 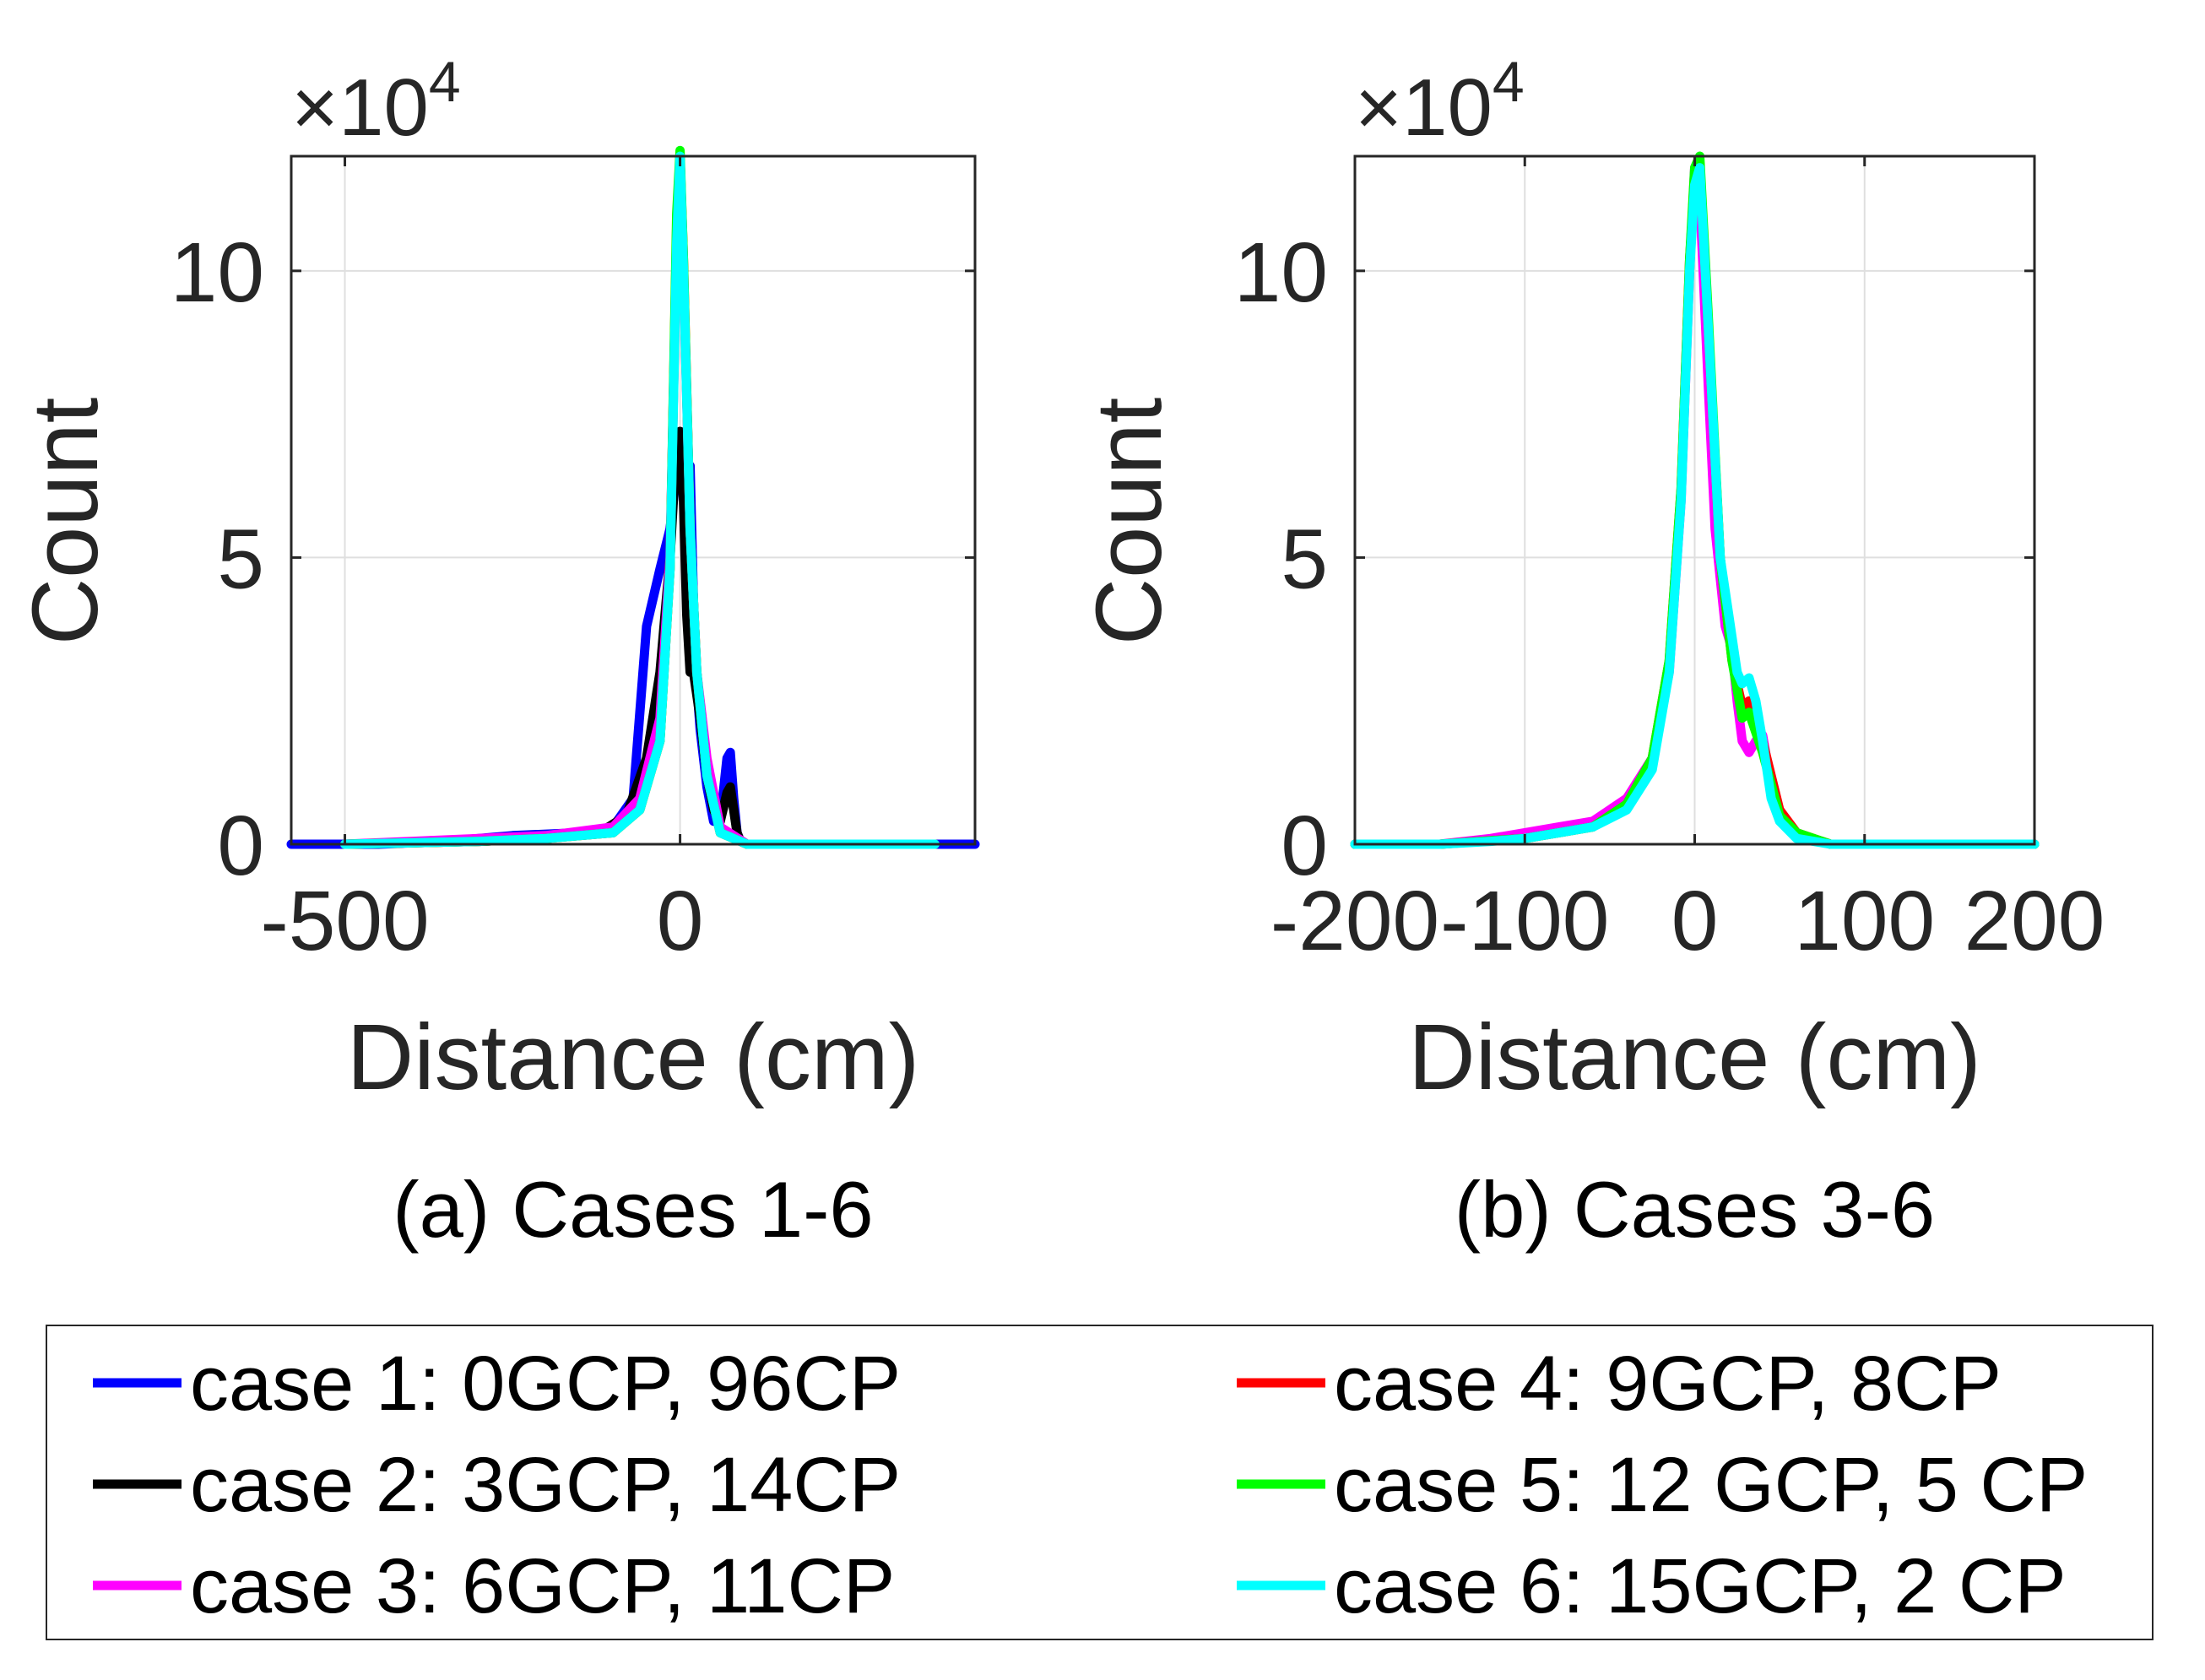 I want to click on legend-label: case 1: 0GCP, 96CP, so click(x=545, y=1384).